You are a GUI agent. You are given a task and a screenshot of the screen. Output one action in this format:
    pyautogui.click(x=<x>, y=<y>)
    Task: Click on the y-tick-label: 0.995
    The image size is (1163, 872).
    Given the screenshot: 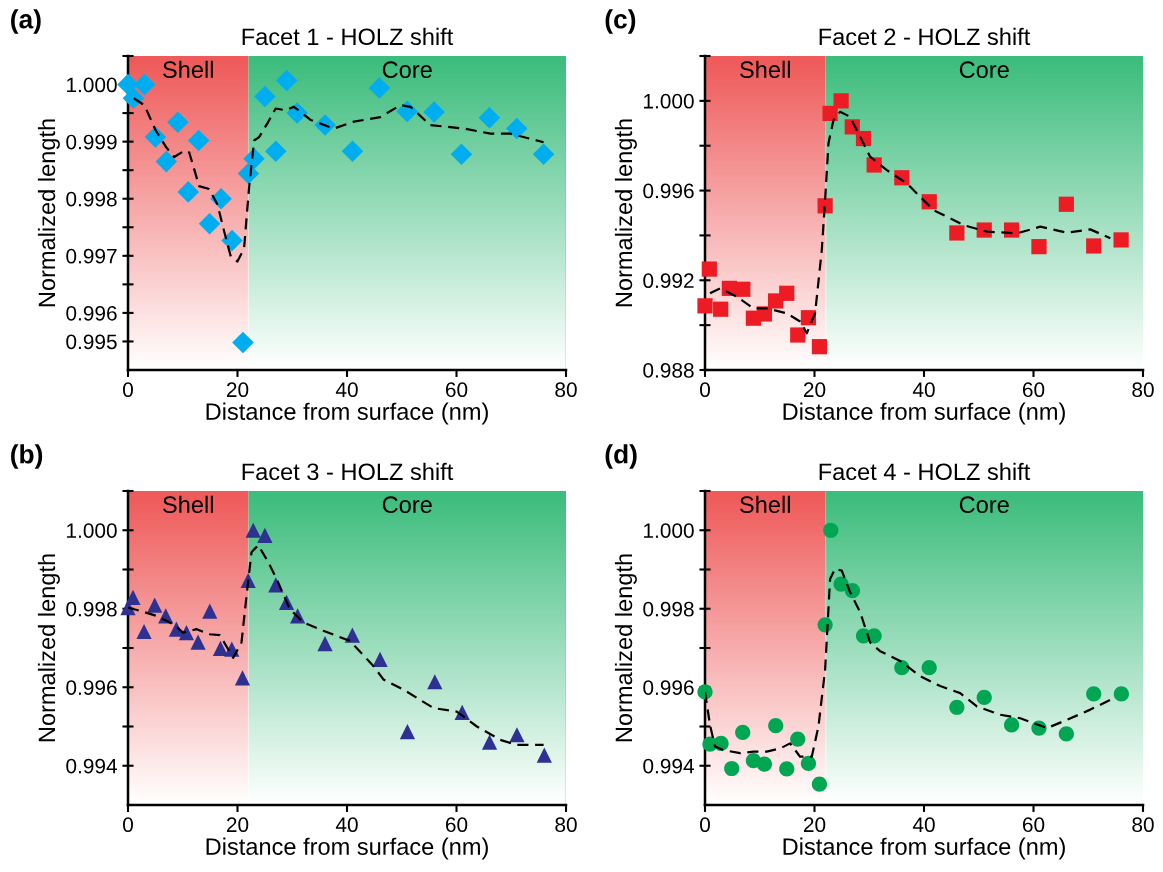 What is the action you would take?
    pyautogui.click(x=91, y=342)
    